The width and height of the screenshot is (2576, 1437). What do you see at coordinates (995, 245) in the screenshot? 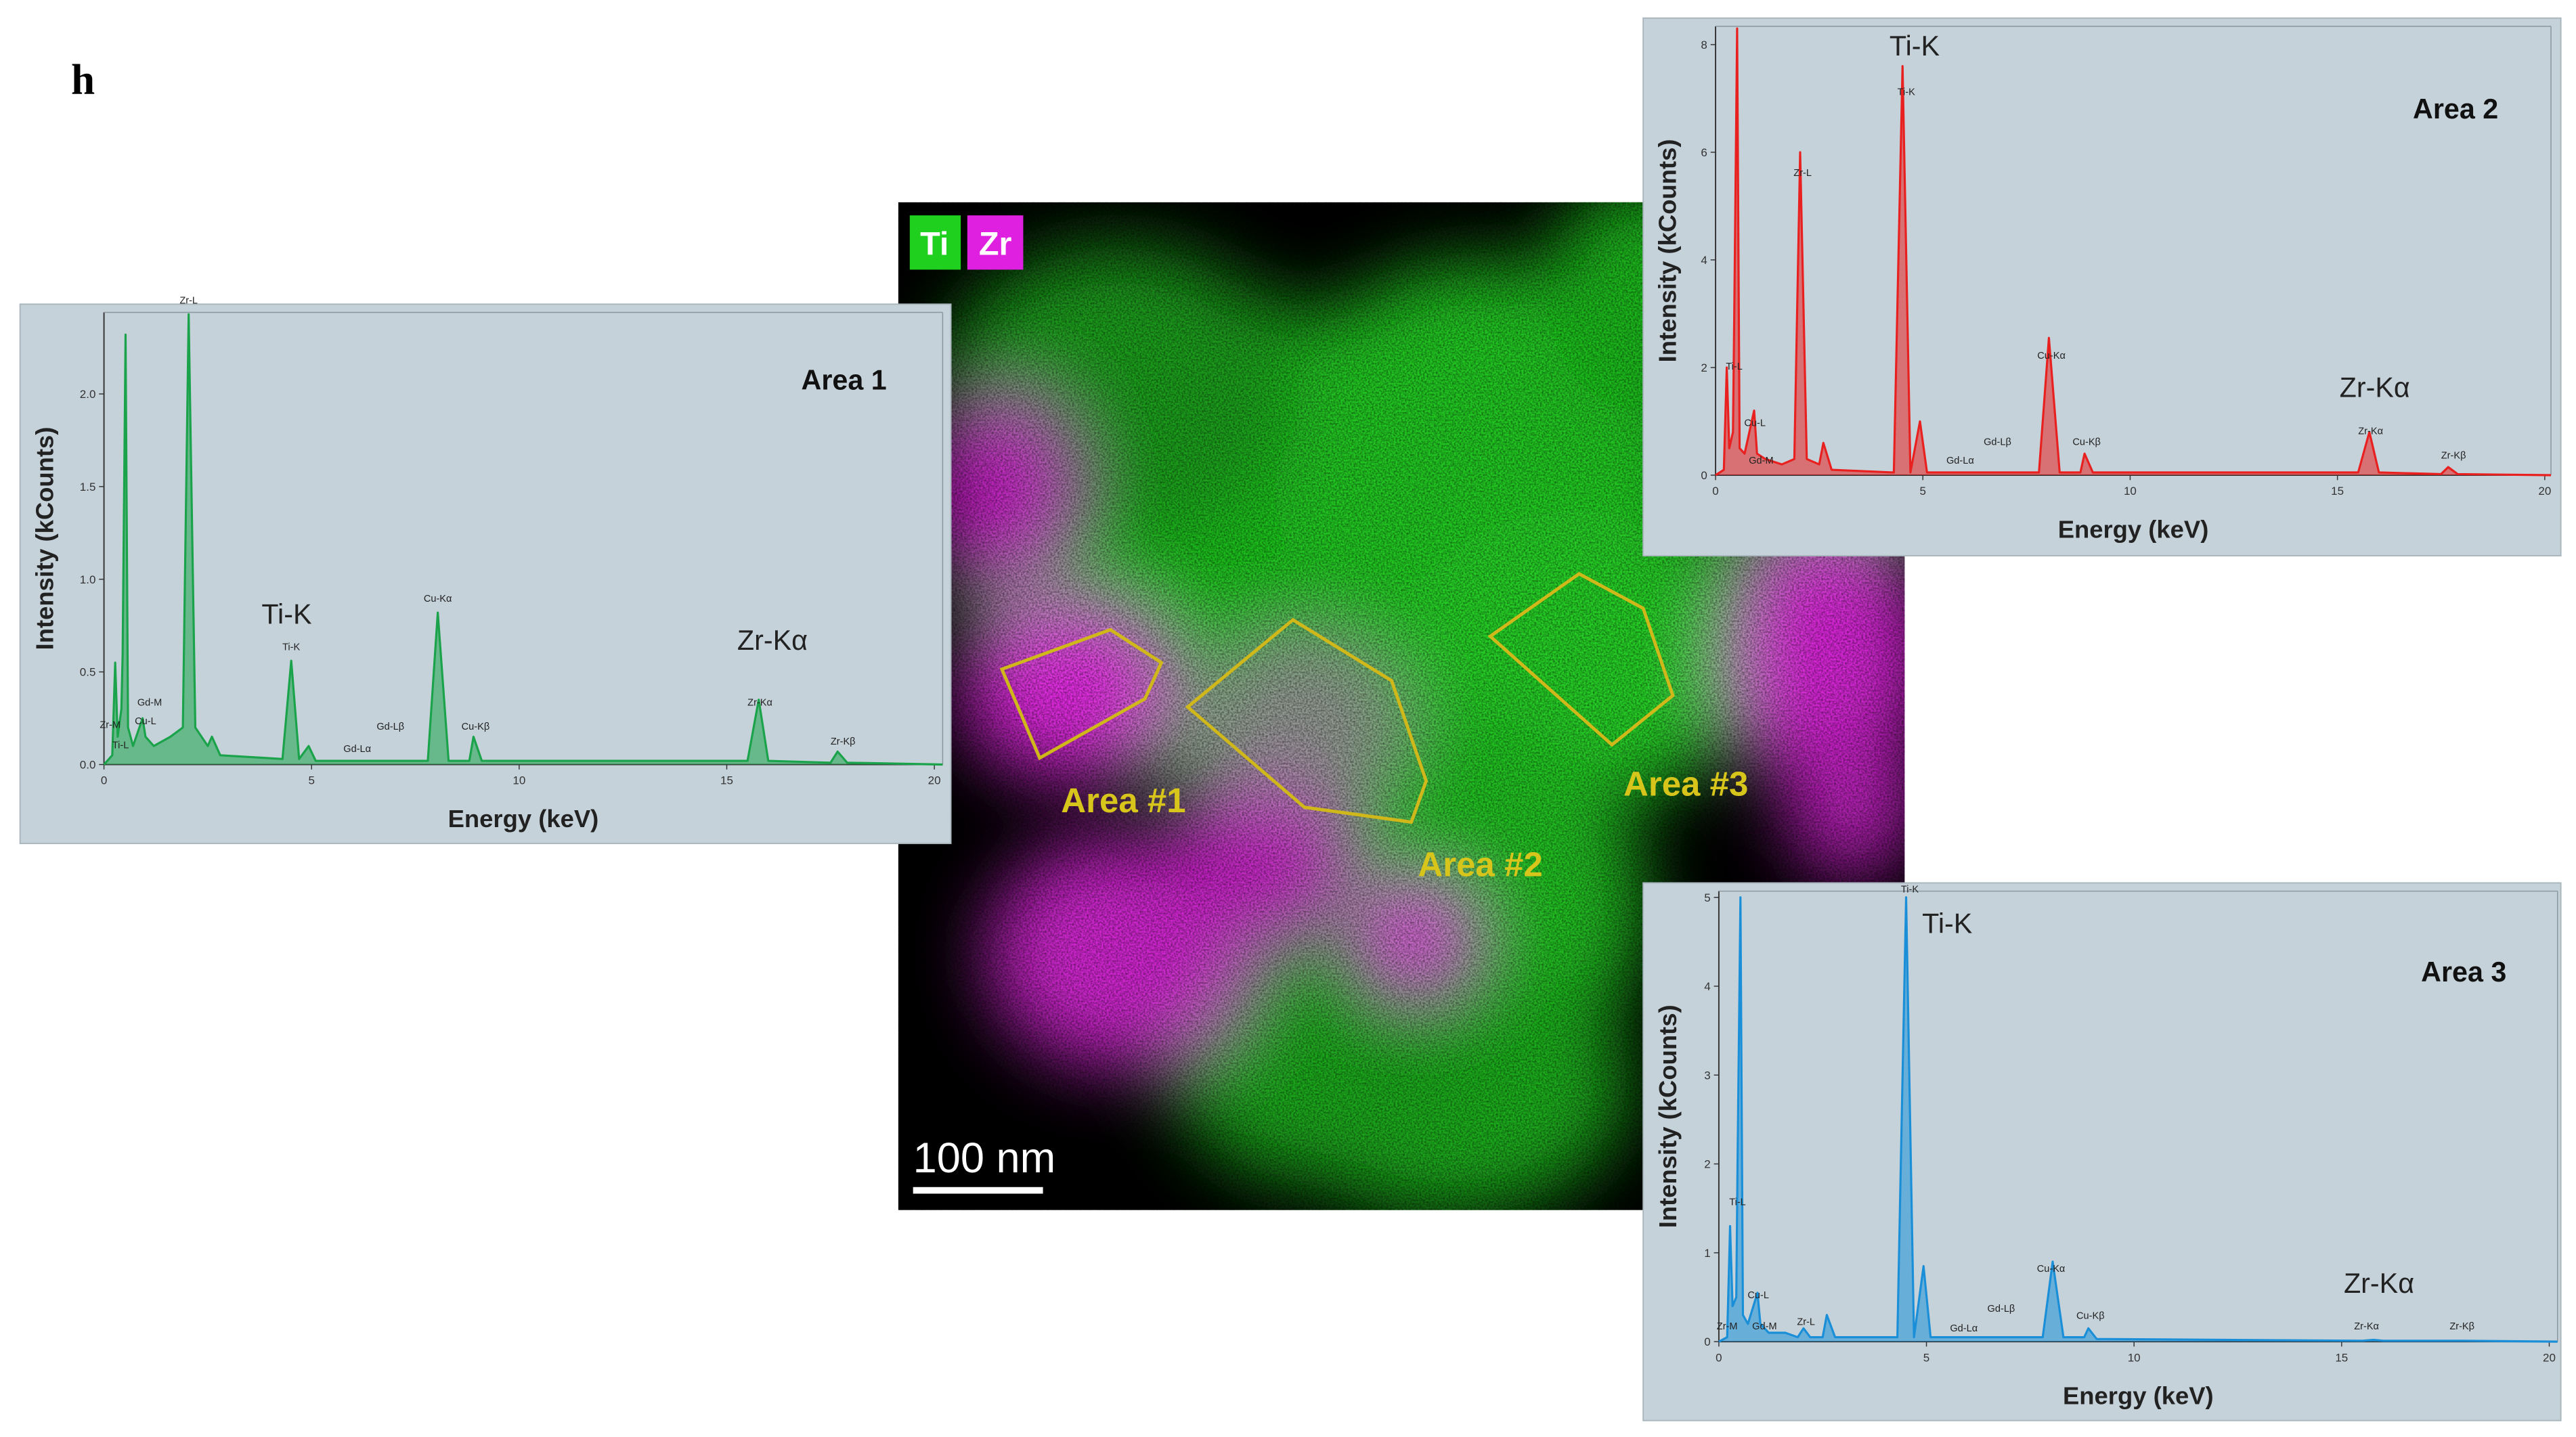
I see `legend-entry: Zr` at bounding box center [995, 245].